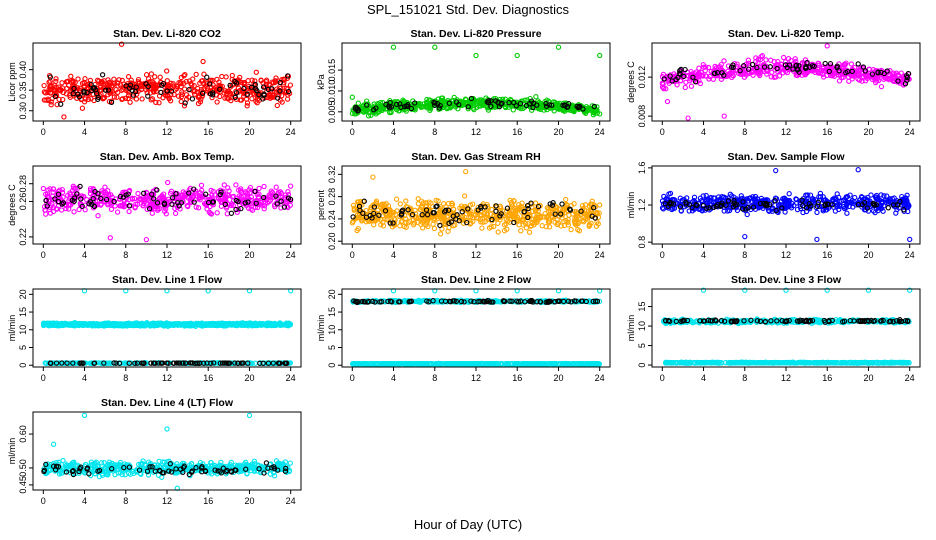  I want to click on x-tick-label-1-4: 16, so click(517, 132).